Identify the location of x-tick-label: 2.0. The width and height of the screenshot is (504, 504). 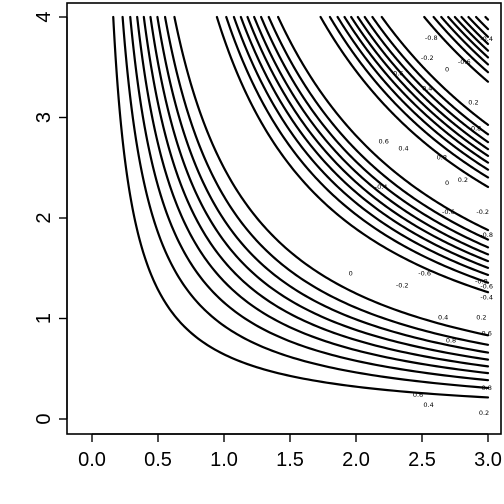
(356, 460).